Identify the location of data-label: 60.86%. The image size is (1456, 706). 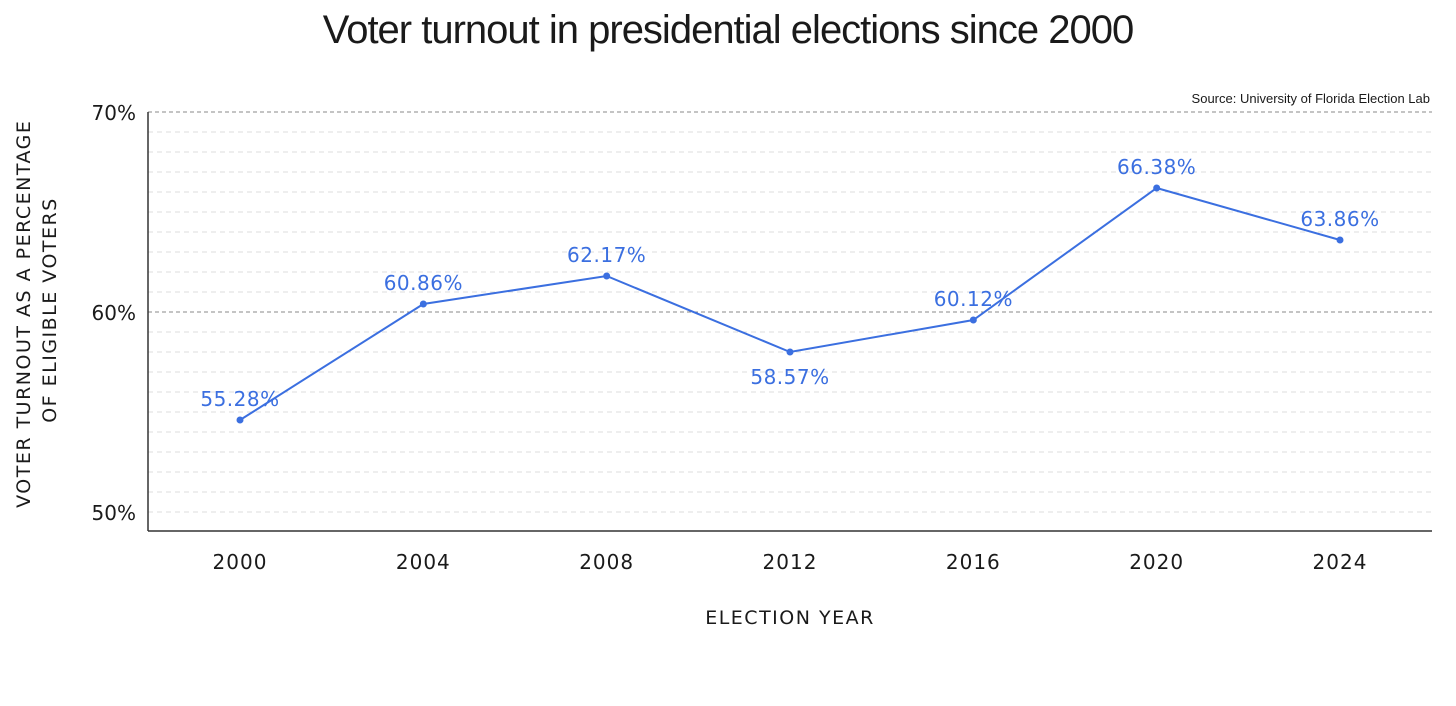
(423, 283).